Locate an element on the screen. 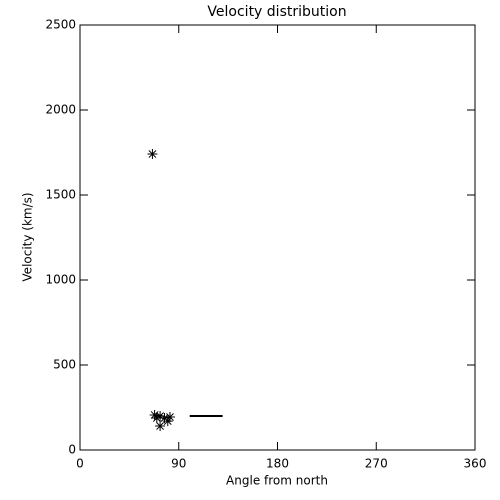 This screenshot has height=500, width=500. y-tick-label: 1500 is located at coordinates (60, 195).